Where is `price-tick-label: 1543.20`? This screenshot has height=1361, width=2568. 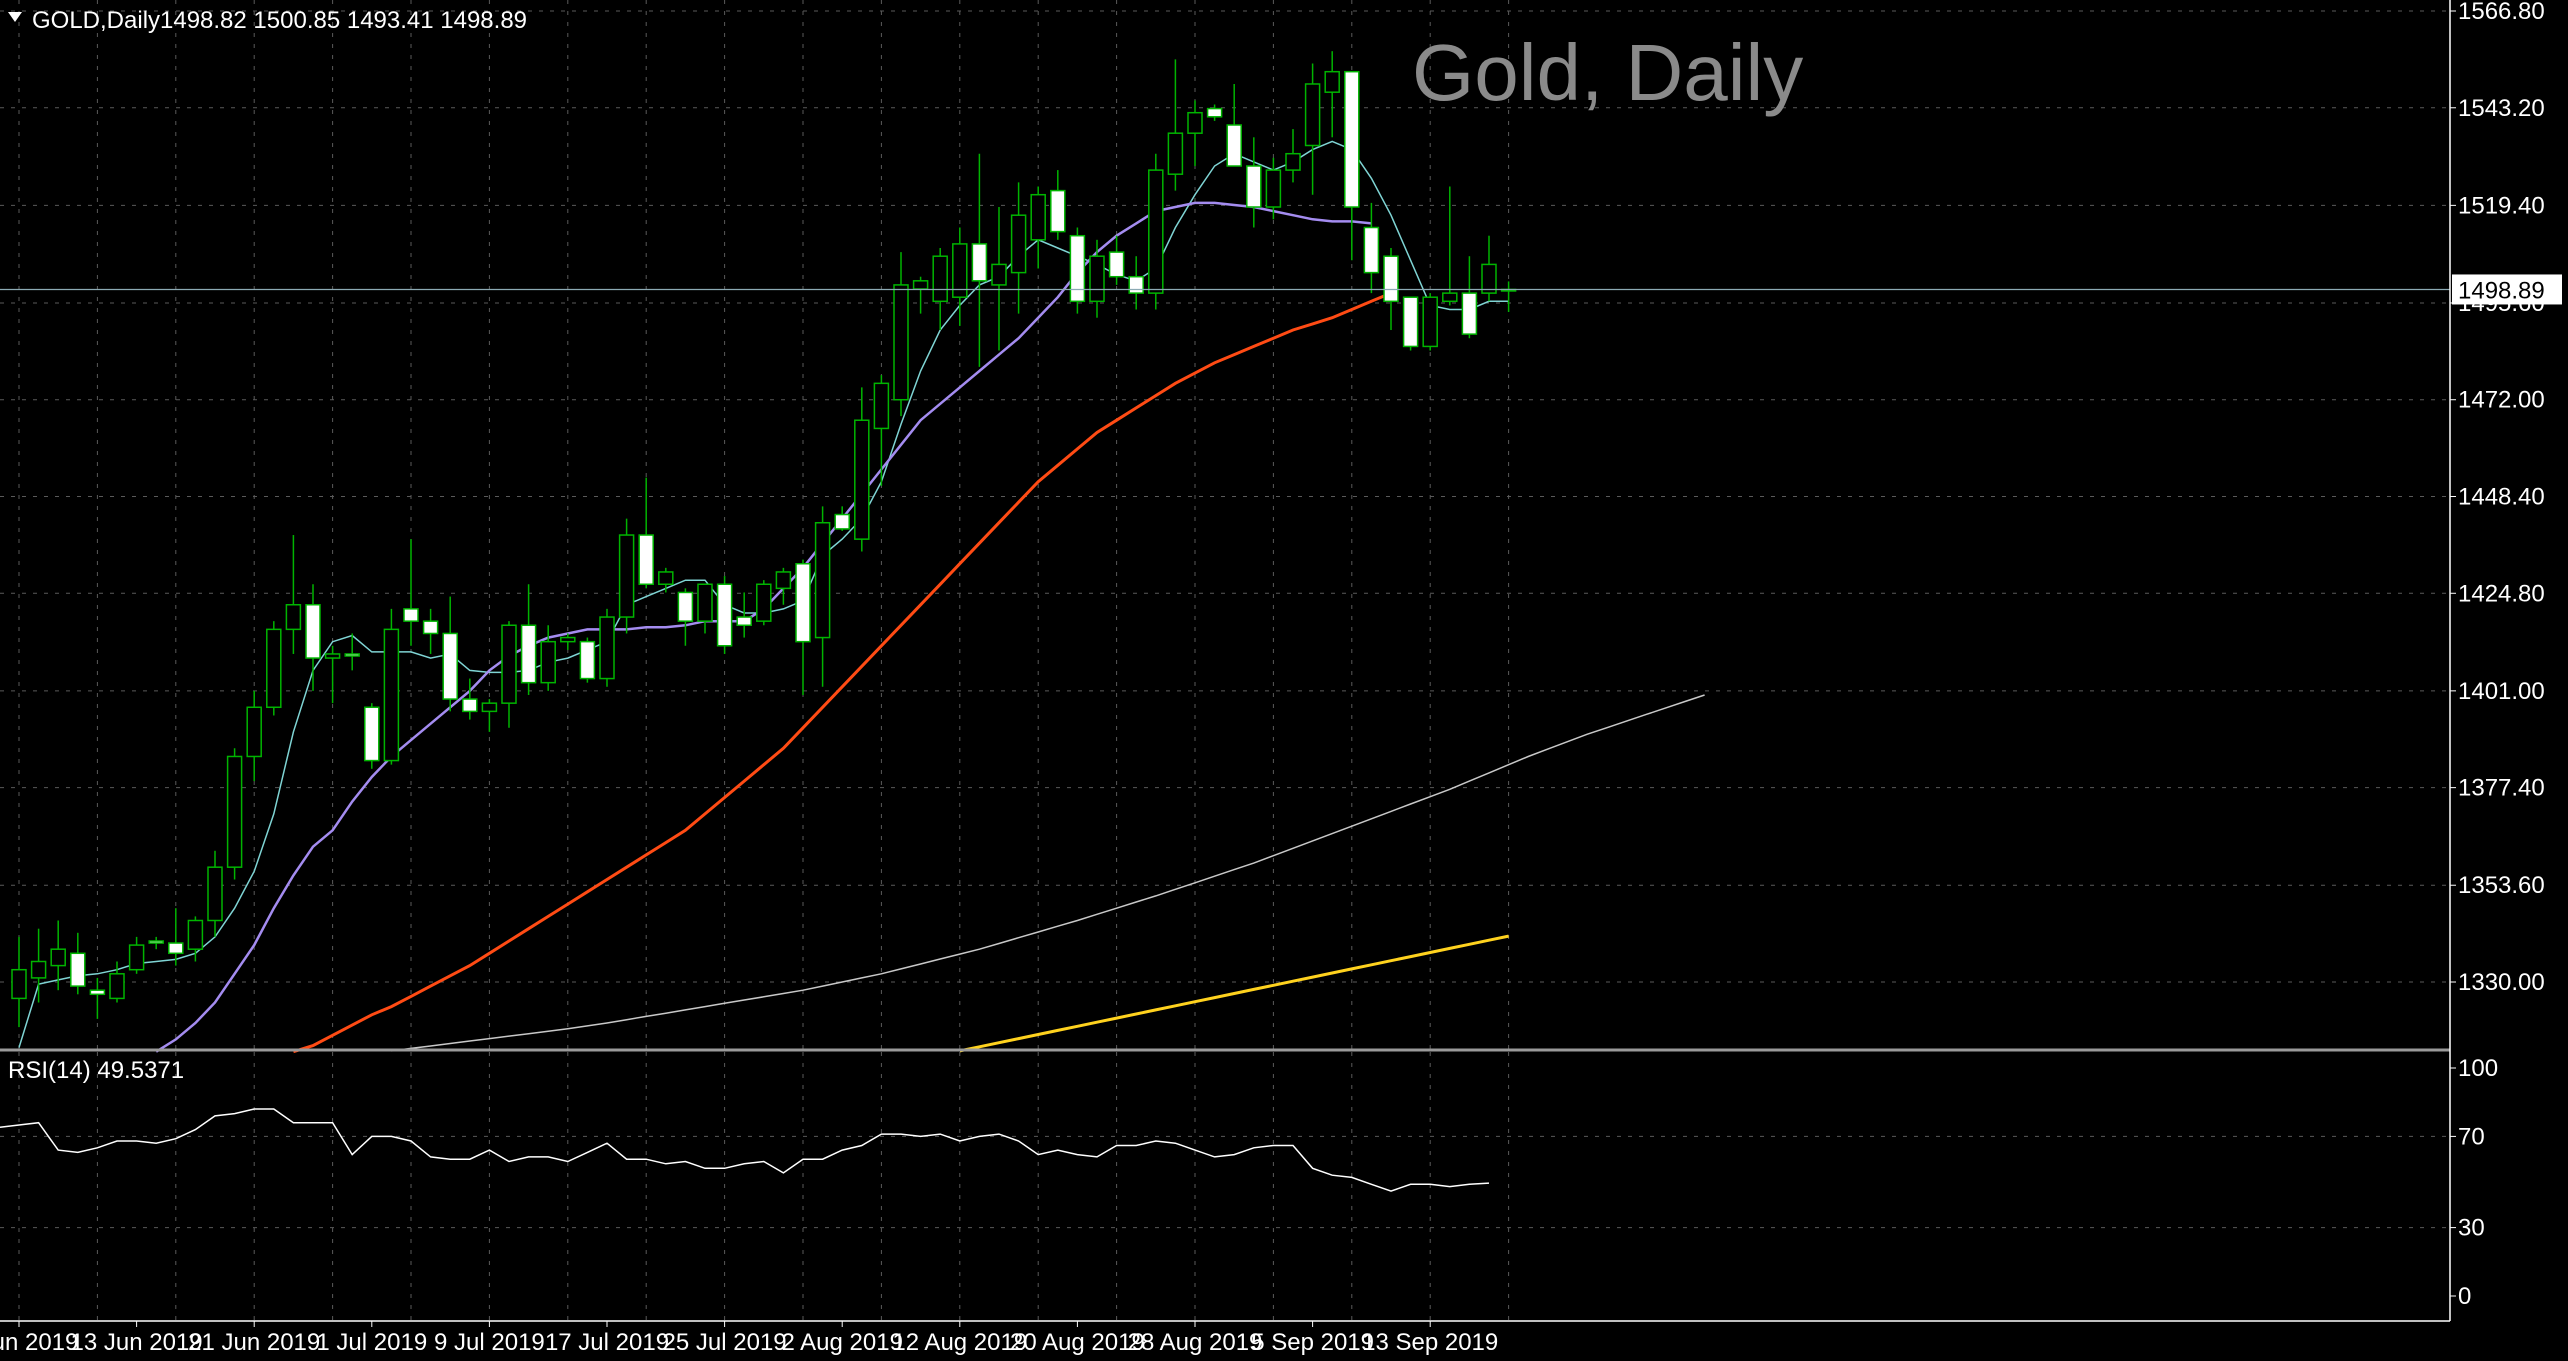
price-tick-label: 1543.20 is located at coordinates (2501, 108).